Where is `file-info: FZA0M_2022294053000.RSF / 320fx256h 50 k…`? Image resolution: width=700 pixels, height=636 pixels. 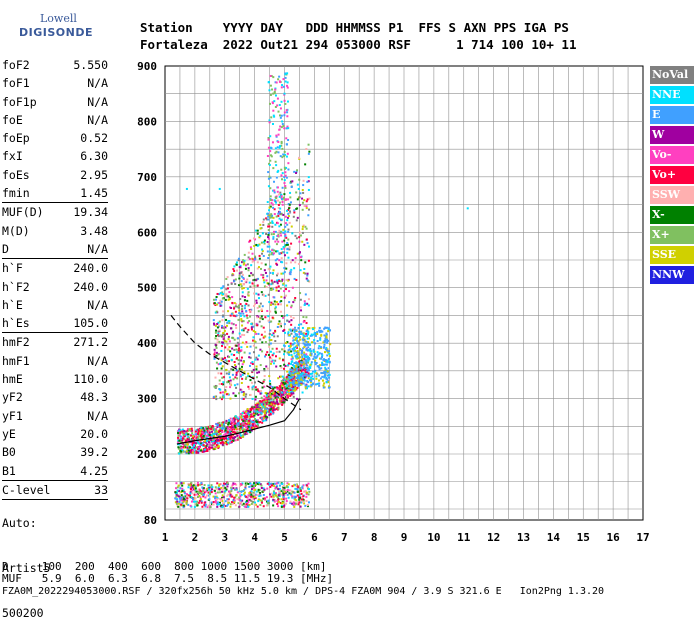
file-info: FZA0M_2022294053000.RSF / 320fx256h 50 k… is located at coordinates (303, 591).